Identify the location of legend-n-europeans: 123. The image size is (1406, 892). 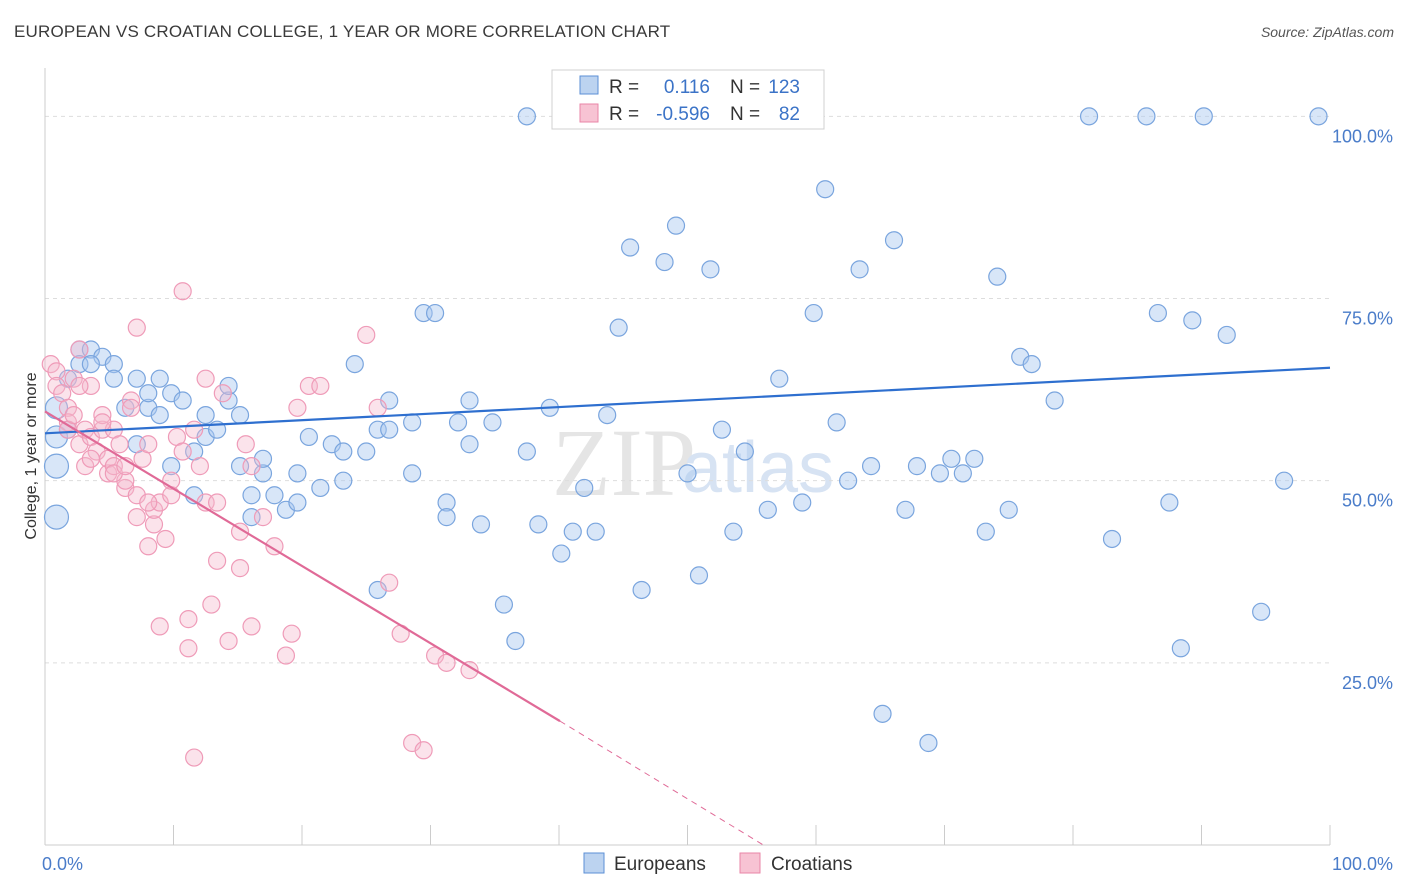
(784, 87).